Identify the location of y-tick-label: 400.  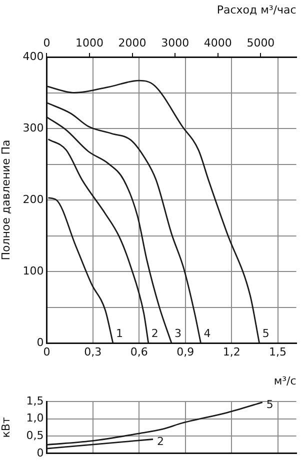
(33, 56).